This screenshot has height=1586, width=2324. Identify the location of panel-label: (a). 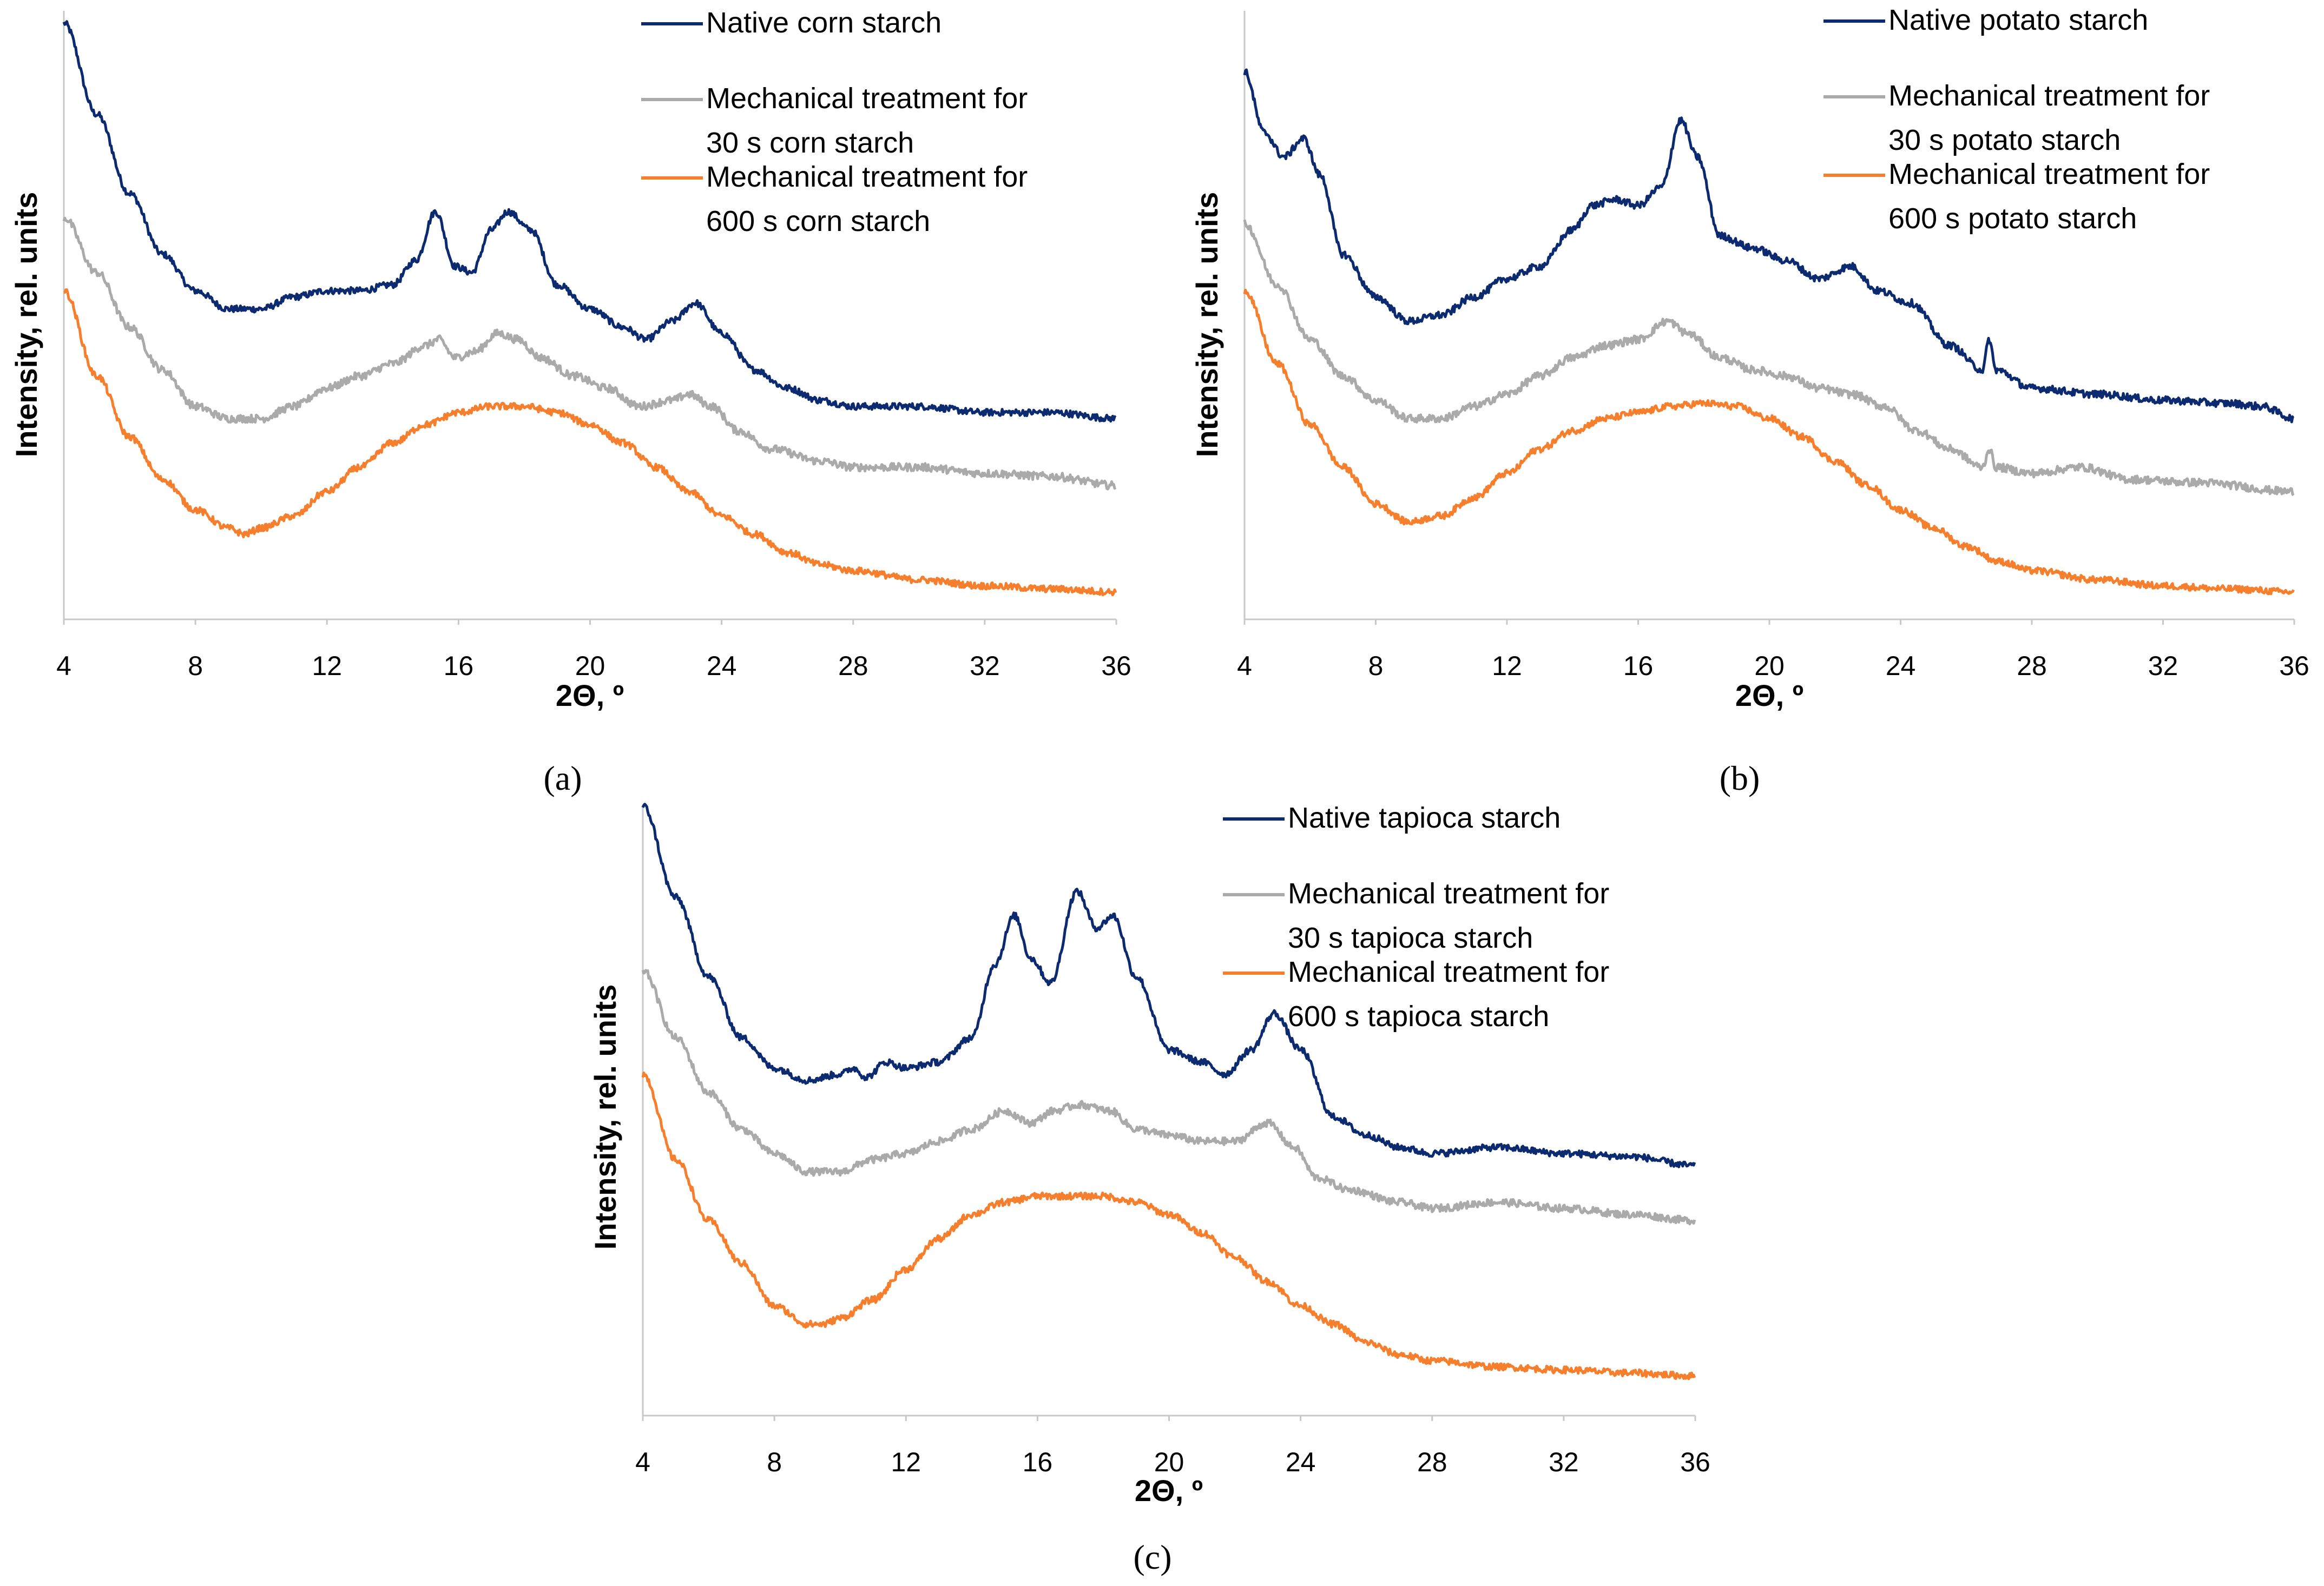
(562, 778).